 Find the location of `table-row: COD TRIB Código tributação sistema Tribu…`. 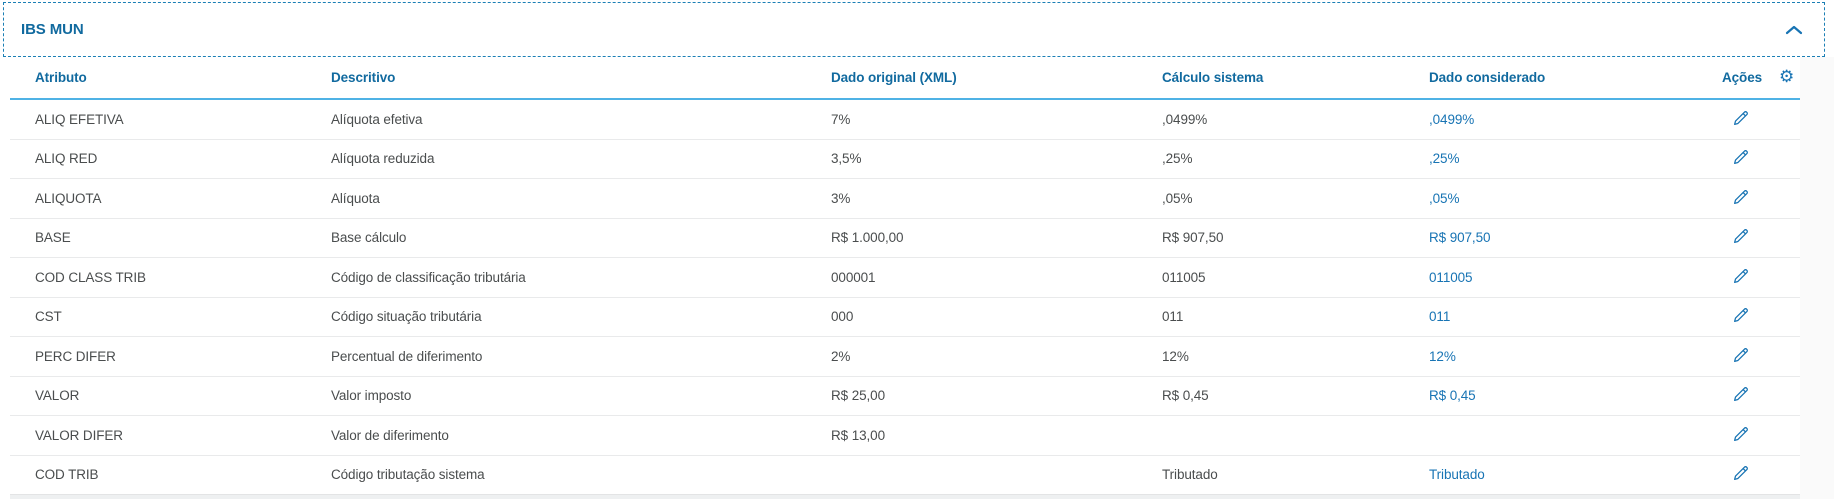

table-row: COD TRIB Código tributação sistema Tribu… is located at coordinates (905, 475).